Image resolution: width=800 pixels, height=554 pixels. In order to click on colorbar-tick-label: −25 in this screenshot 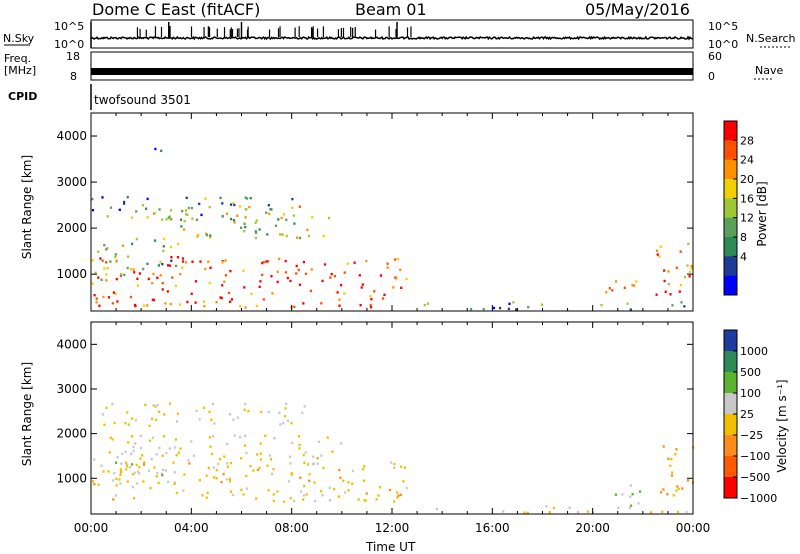, I will do `click(751, 435)`.